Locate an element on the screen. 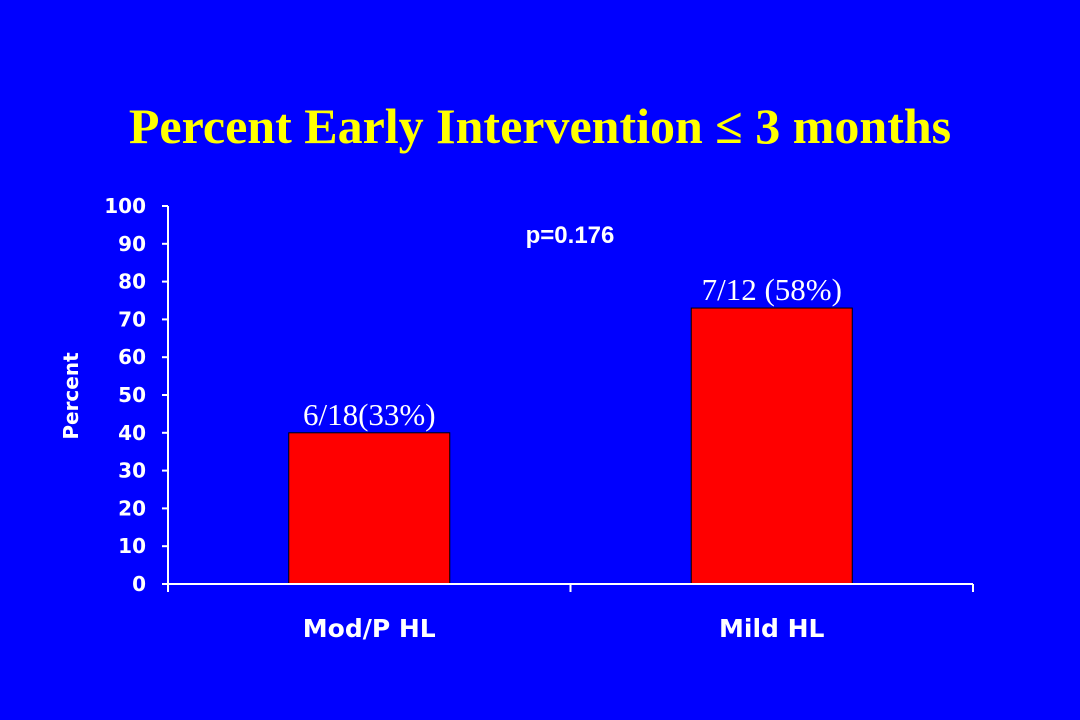  x-category-label: Mild HL is located at coordinates (772, 628).